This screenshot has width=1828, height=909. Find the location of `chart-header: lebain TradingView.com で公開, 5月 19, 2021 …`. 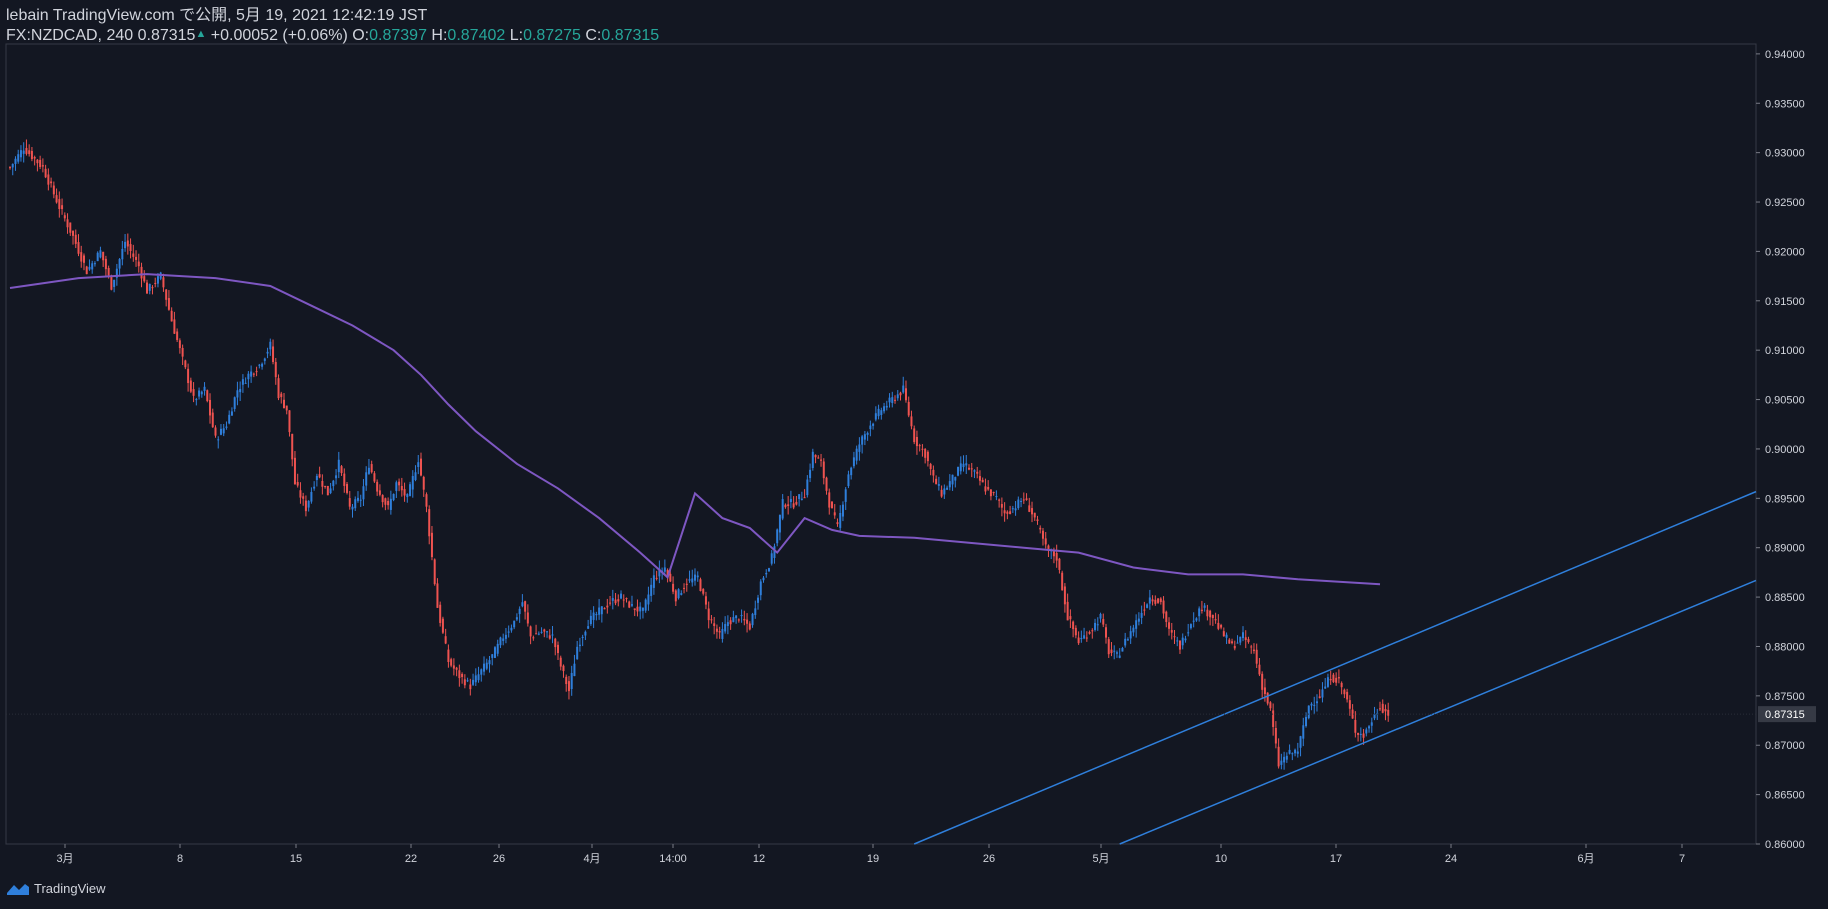

chart-header: lebain TradingView.com で公開, 5月 19, 2021 … is located at coordinates (332, 25).